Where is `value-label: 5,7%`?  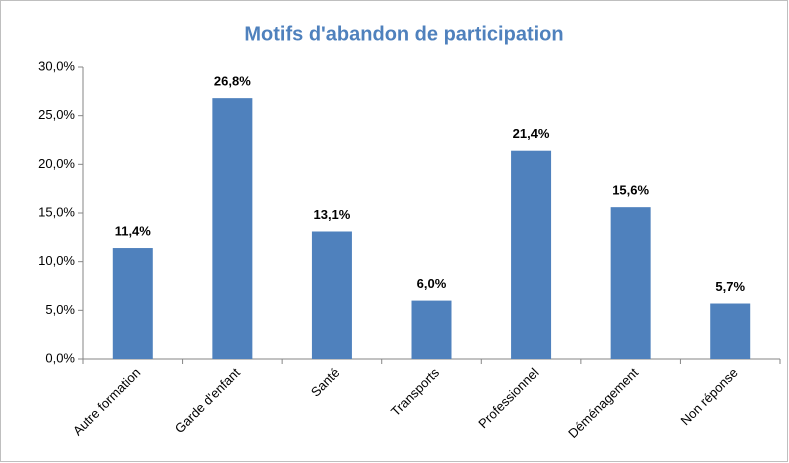 value-label: 5,7% is located at coordinates (730, 286).